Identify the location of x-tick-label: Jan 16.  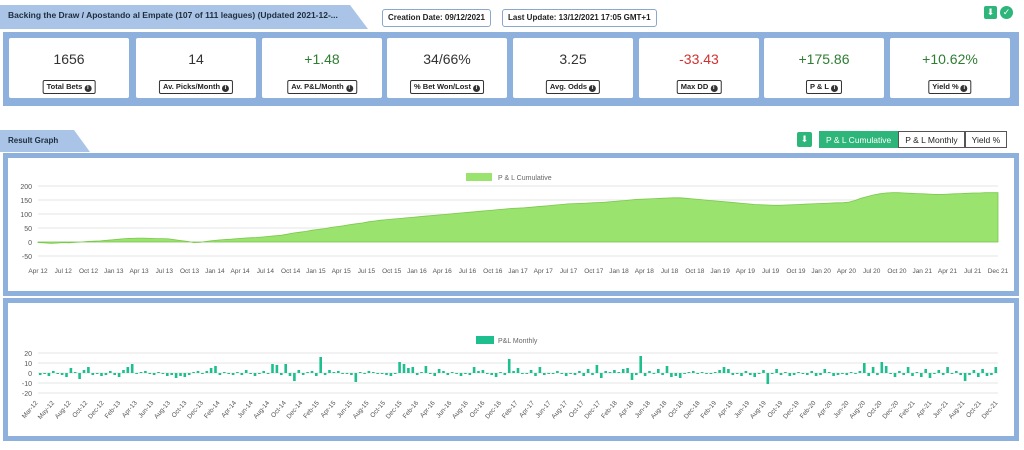
(417, 271).